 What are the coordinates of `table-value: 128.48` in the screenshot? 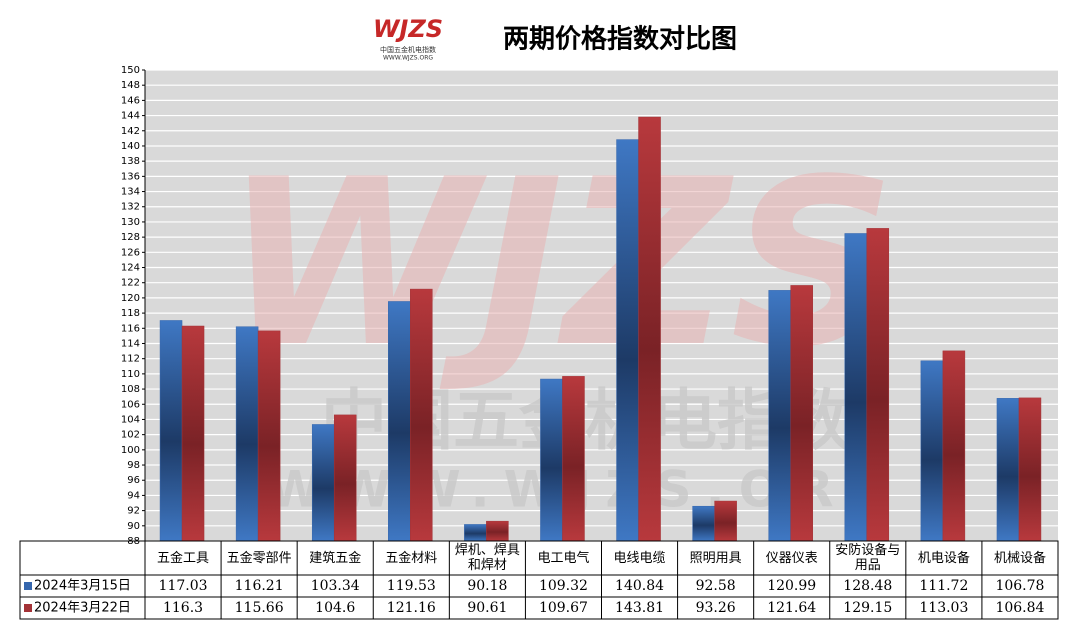 It's located at (867, 586).